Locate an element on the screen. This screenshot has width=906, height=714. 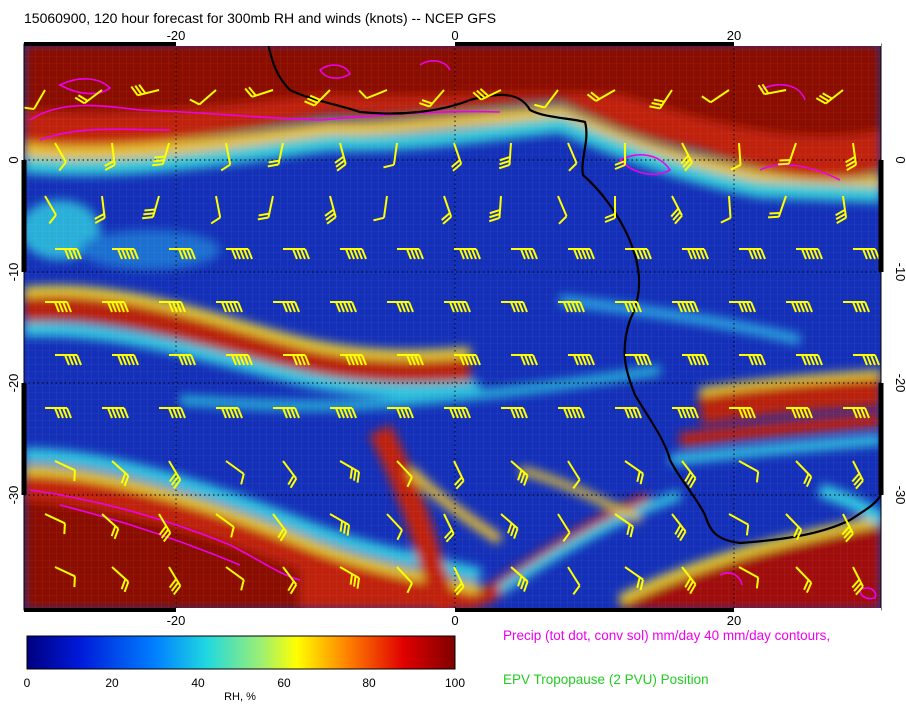
lon-tick-bottom: -20 is located at coordinates (176, 620).